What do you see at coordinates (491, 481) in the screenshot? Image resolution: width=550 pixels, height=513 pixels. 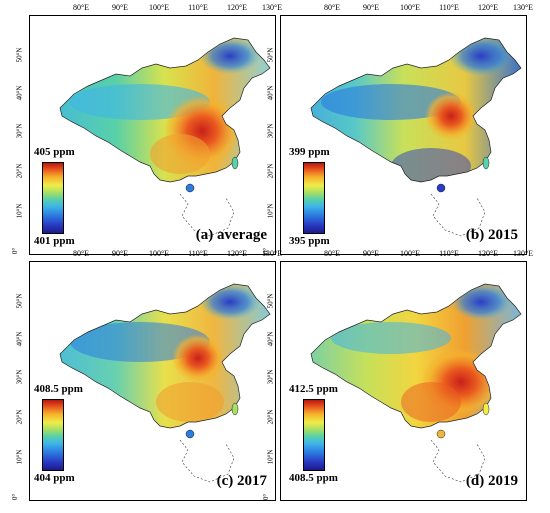 I see `panel-label: (d) 2019` at bounding box center [491, 481].